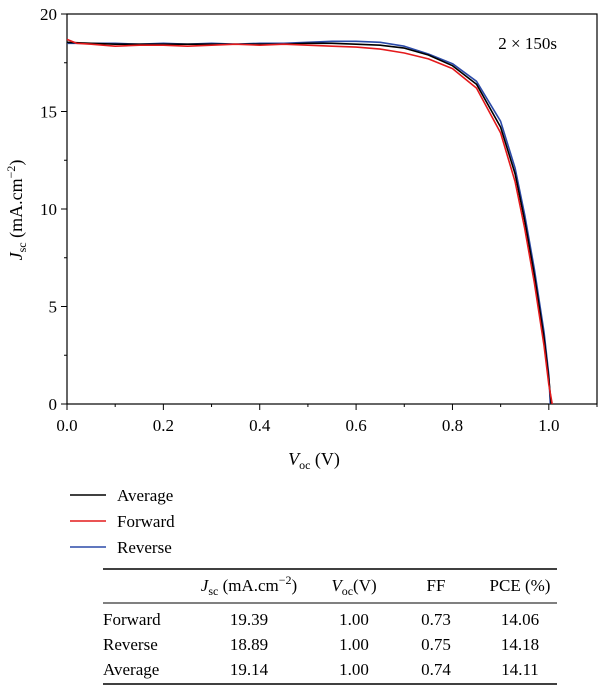  What do you see at coordinates (146, 521) in the screenshot?
I see `legend-label-forward: Forward` at bounding box center [146, 521].